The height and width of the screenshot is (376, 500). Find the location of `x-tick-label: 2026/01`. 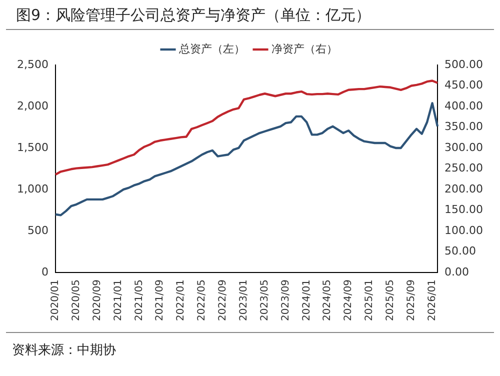

x-tick-label: 2026/01 is located at coordinates (432, 300).